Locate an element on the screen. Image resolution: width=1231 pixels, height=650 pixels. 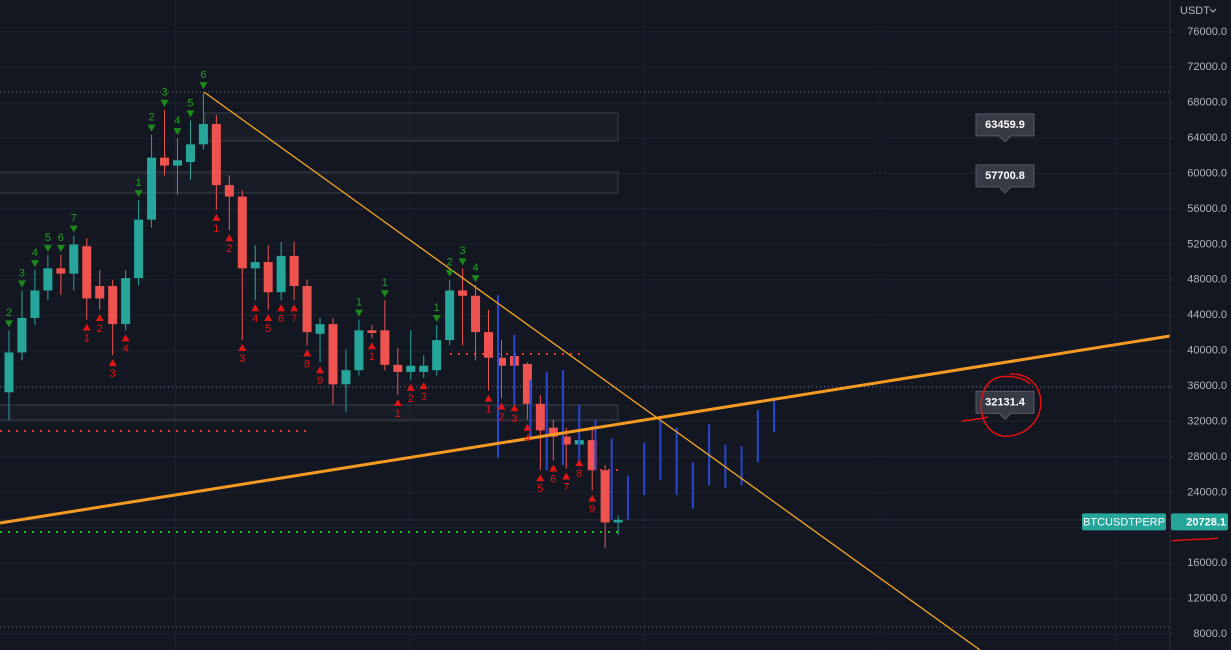
y-tick-label: 56000.0 is located at coordinates (1207, 209).